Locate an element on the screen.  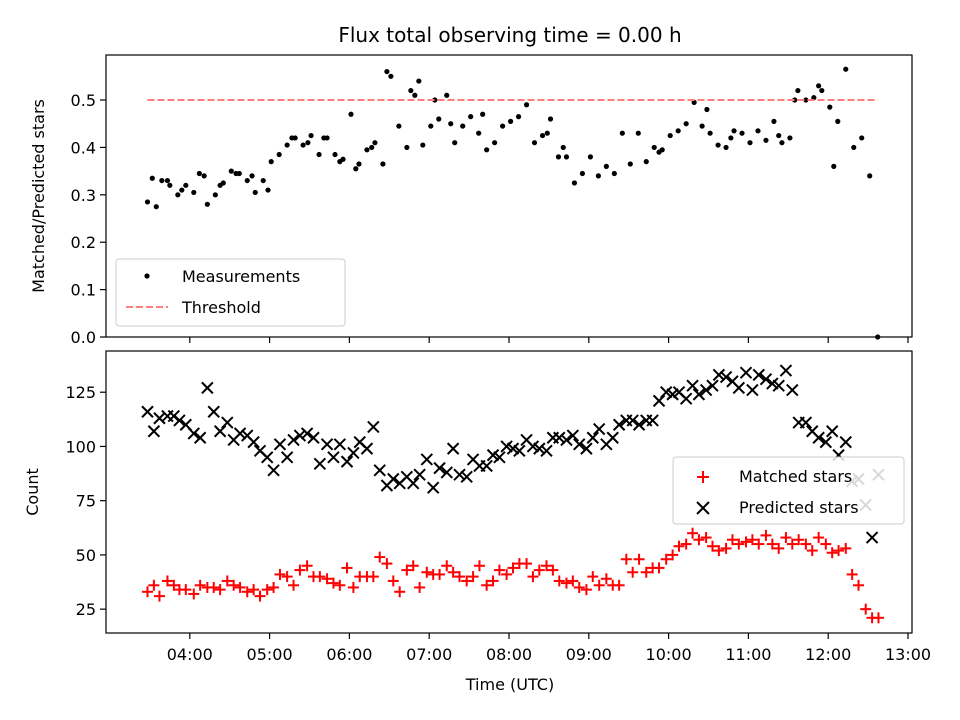
y-tick-label: 0.4 is located at coordinates (83, 147).